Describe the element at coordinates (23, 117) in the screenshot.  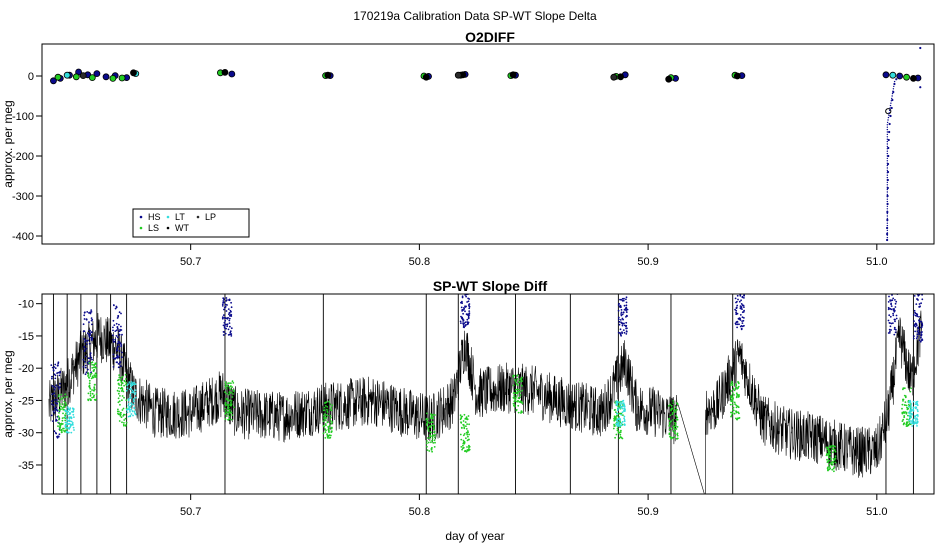
I see `o2diff-ytick-label: -100` at that location.